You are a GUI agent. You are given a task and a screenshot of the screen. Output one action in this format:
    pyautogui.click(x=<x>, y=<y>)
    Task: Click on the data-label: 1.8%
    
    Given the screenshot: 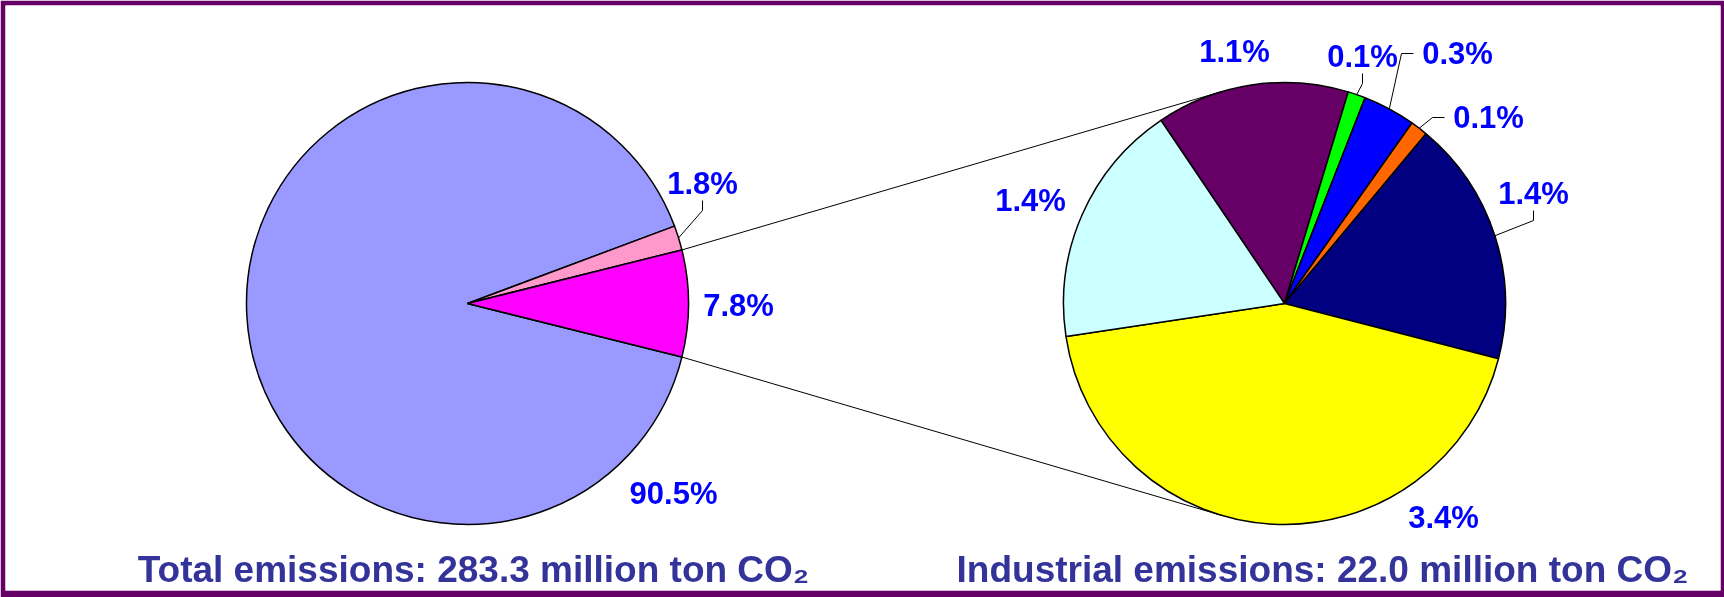 What is the action you would take?
    pyautogui.click(x=702, y=183)
    